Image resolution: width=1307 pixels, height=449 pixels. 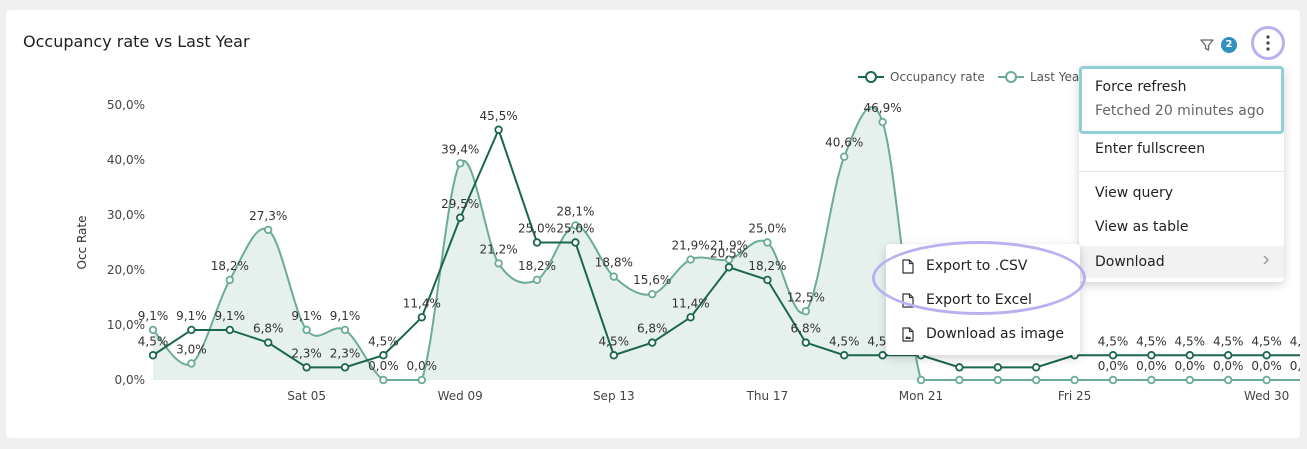 What do you see at coordinates (883, 108) in the screenshot?
I see `last-year-data-label: 46,9%` at bounding box center [883, 108].